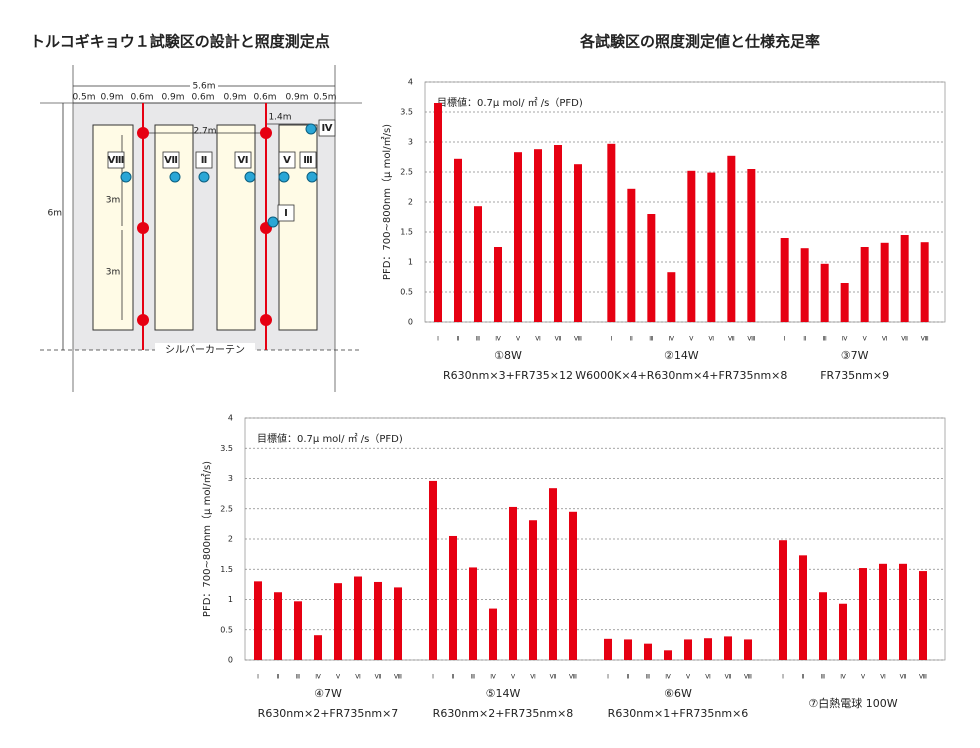 Image resolution: width=980 pixels, height=748 pixels. Describe the element at coordinates (410, 142) in the screenshot. I see `y-tick-label: 3` at that location.